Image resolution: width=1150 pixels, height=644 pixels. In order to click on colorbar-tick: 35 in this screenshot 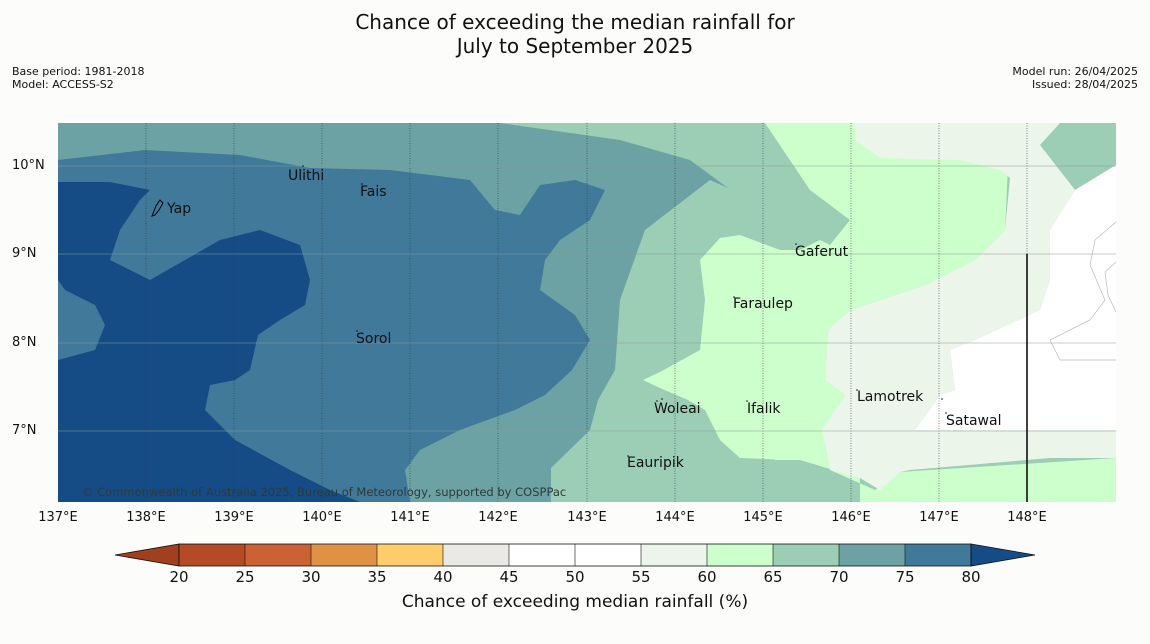, I will do `click(377, 577)`.